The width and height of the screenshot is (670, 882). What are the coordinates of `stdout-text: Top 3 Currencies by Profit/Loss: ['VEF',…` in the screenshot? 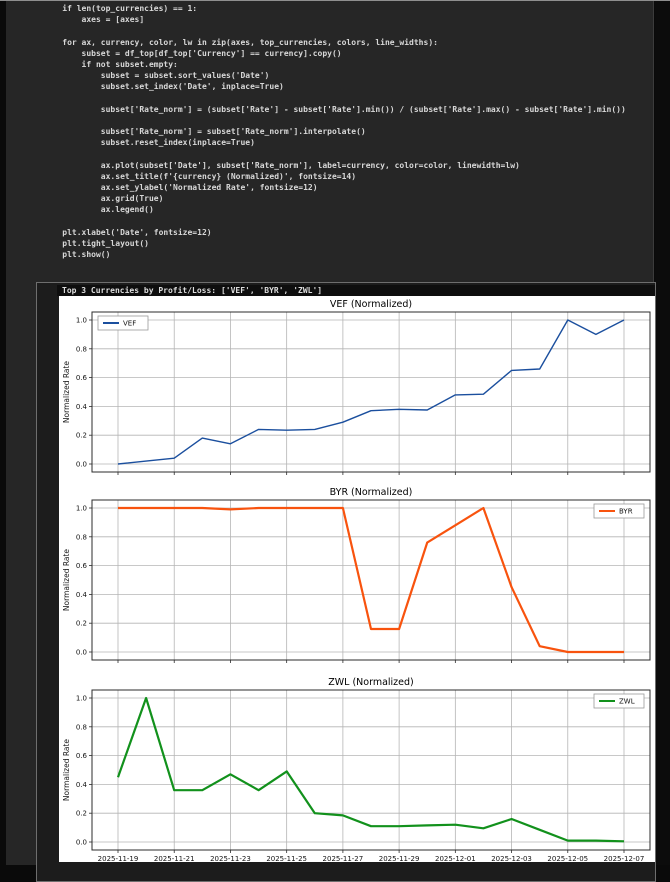 It's located at (356, 290).